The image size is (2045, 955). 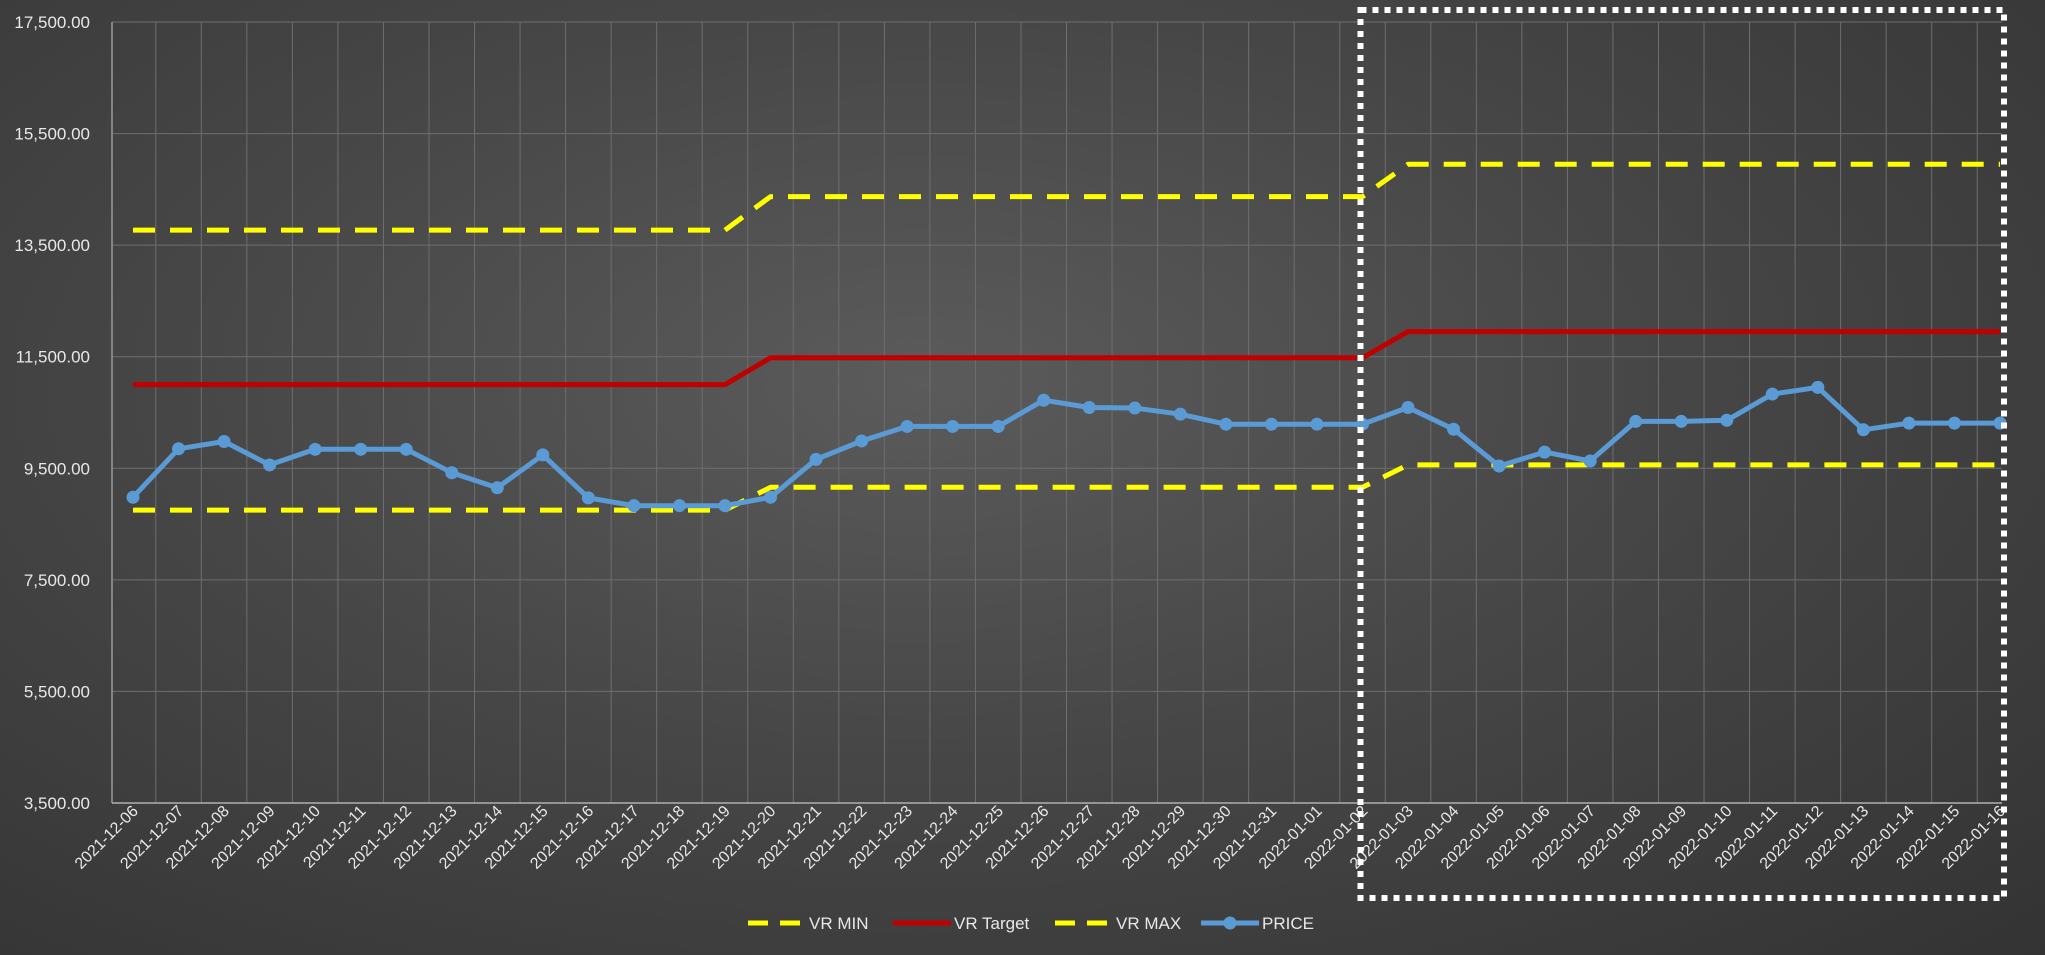 I want to click on series-line-vr-min, so click(x=1066, y=487).